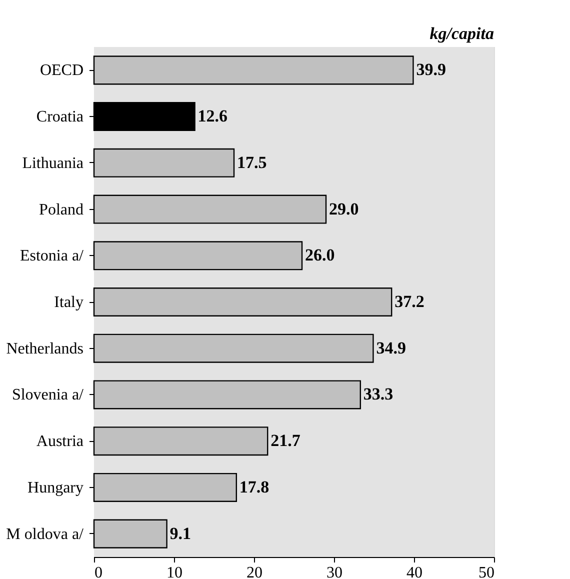 The width and height of the screenshot is (570, 579). What do you see at coordinates (61, 209) in the screenshot?
I see `y-tick-label: Poland` at bounding box center [61, 209].